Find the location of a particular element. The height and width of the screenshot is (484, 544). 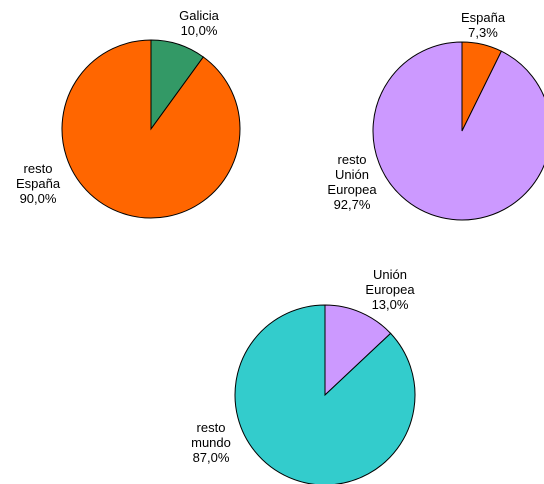

slice-label: resto mundo 87,0% is located at coordinates (211, 442).